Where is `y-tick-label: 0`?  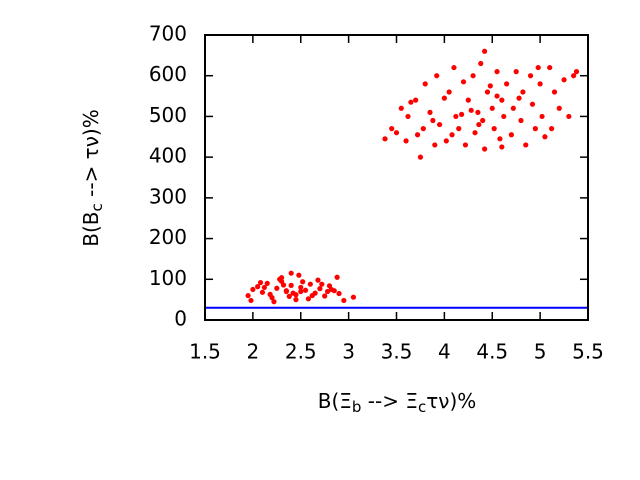 y-tick-label: 0 is located at coordinates (180, 319).